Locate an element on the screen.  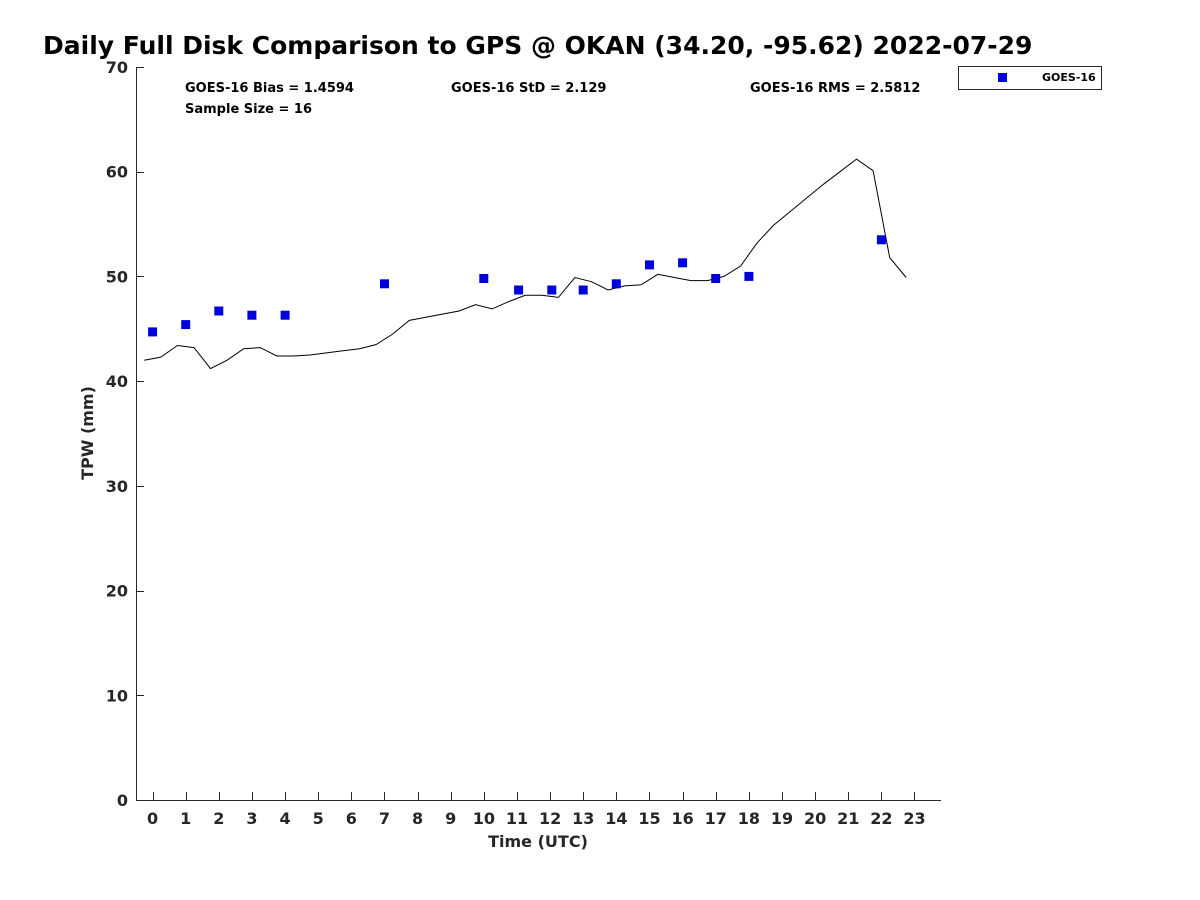
y-tick-label: 60 is located at coordinates (117, 172).